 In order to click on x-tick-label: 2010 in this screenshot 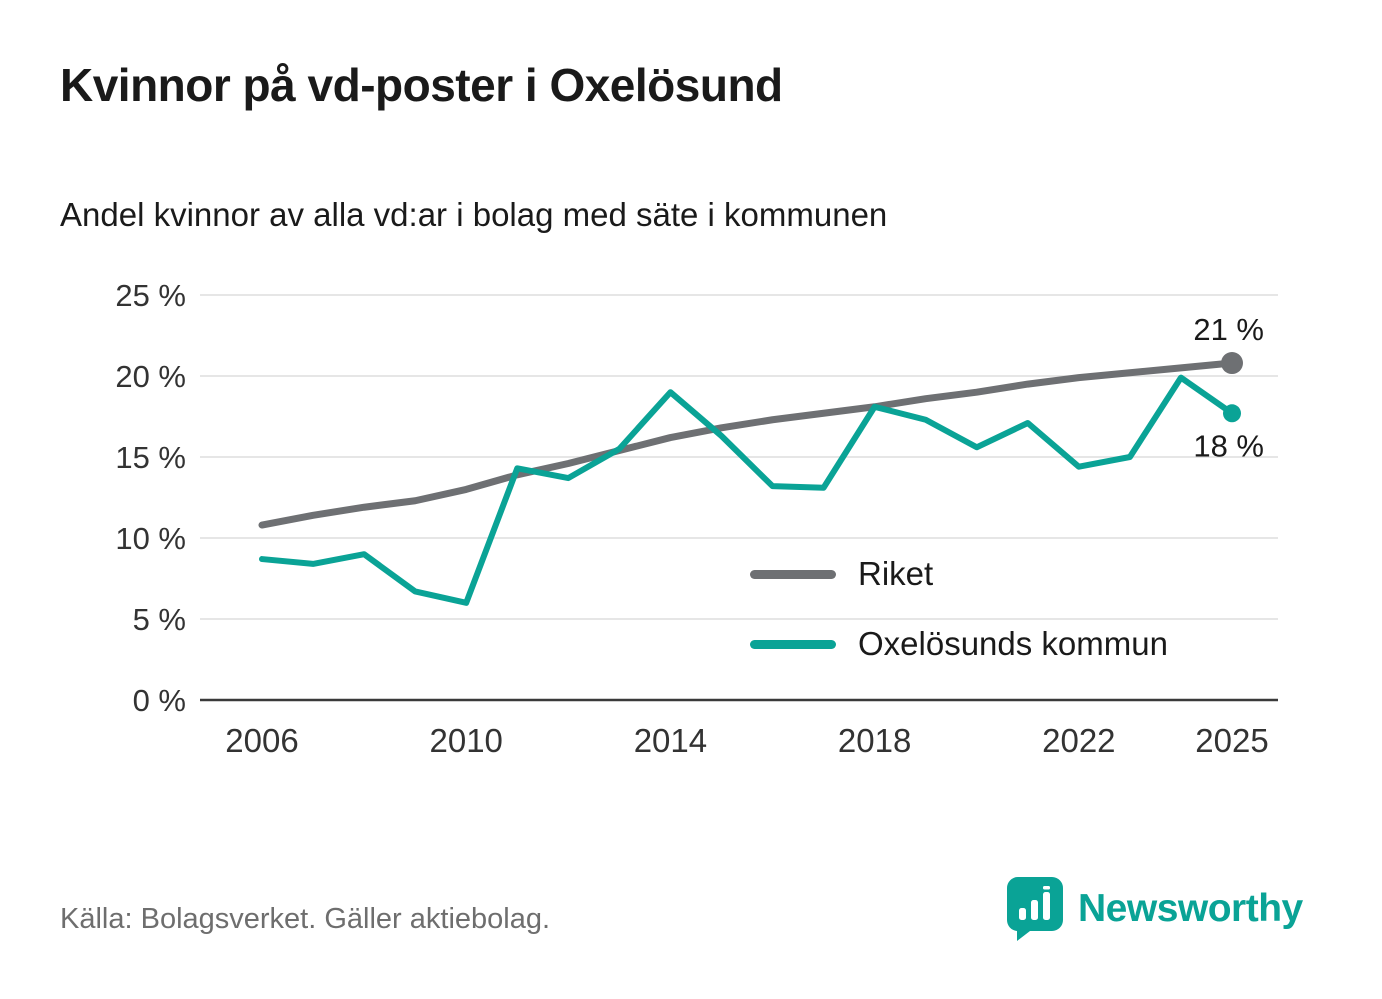, I will do `click(465, 740)`.